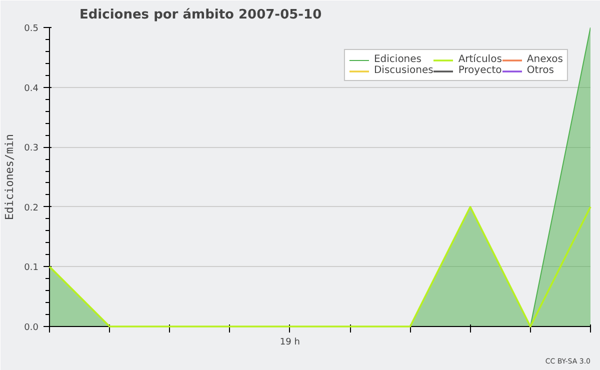 This screenshot has width=600, height=370. I want to click on chart-title: Ediciones por ámbito 2007-05-10, so click(201, 15).